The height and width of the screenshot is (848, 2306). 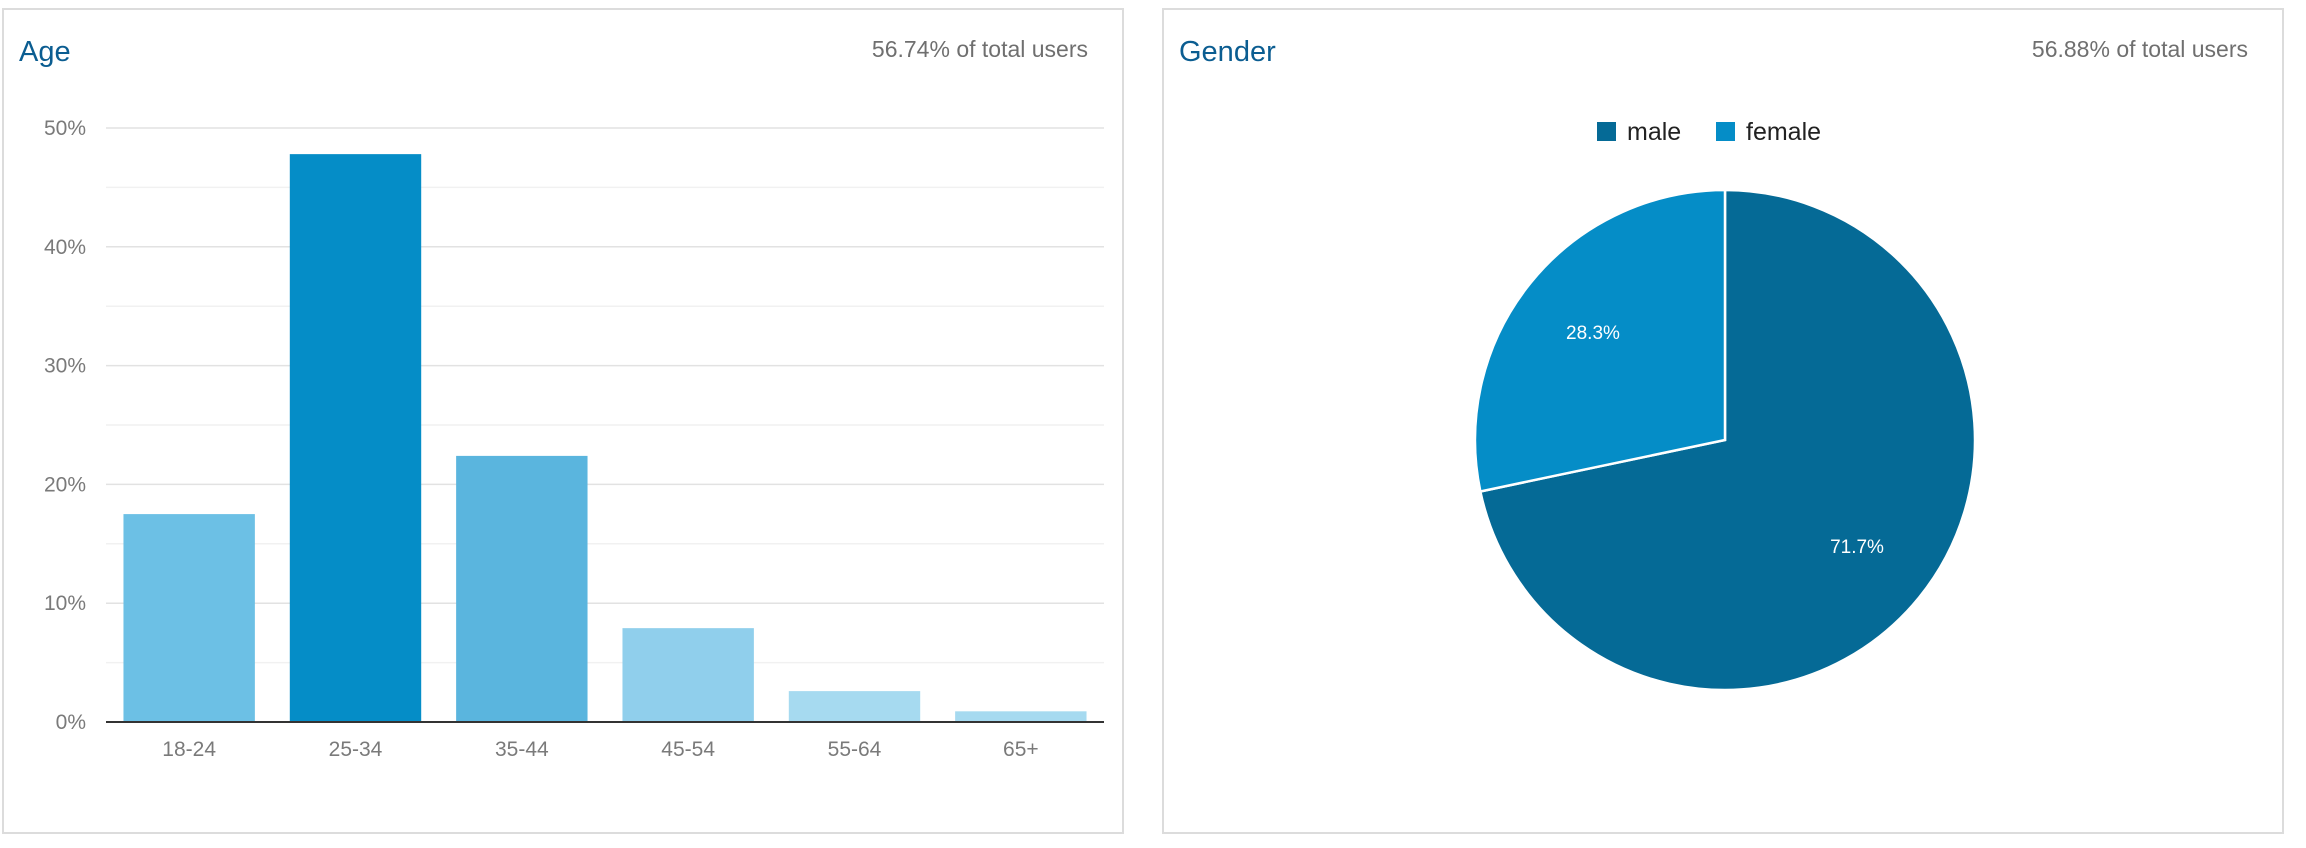 What do you see at coordinates (1725, 131) in the screenshot?
I see `legend-swatch-female` at bounding box center [1725, 131].